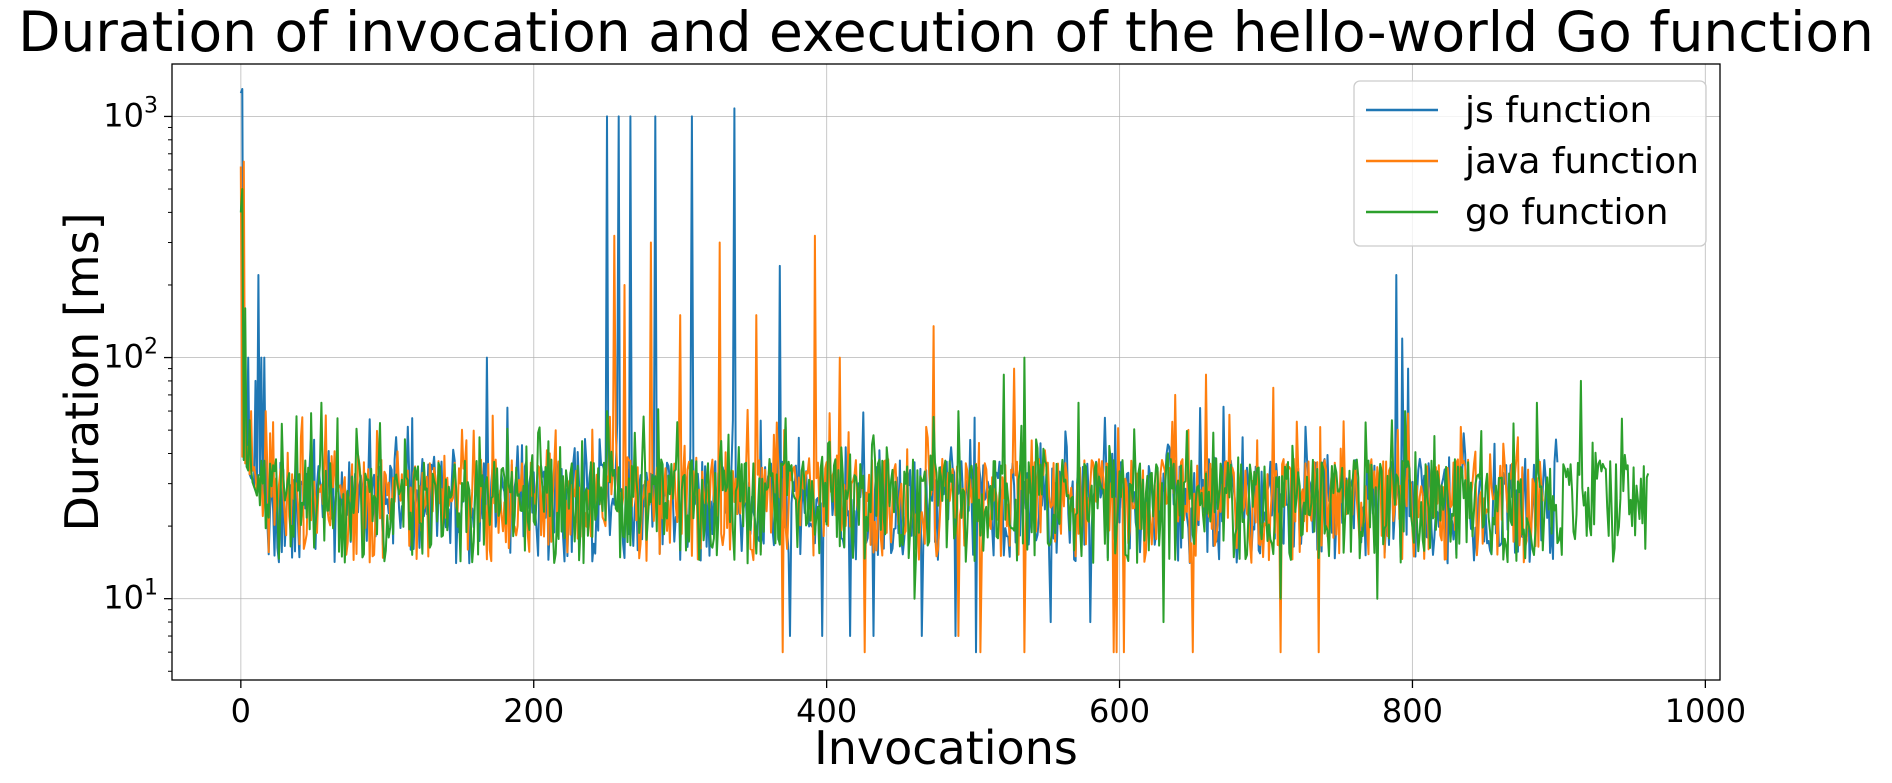  What do you see at coordinates (1566, 212) in the screenshot?
I see `legend-label-go: go function` at bounding box center [1566, 212].